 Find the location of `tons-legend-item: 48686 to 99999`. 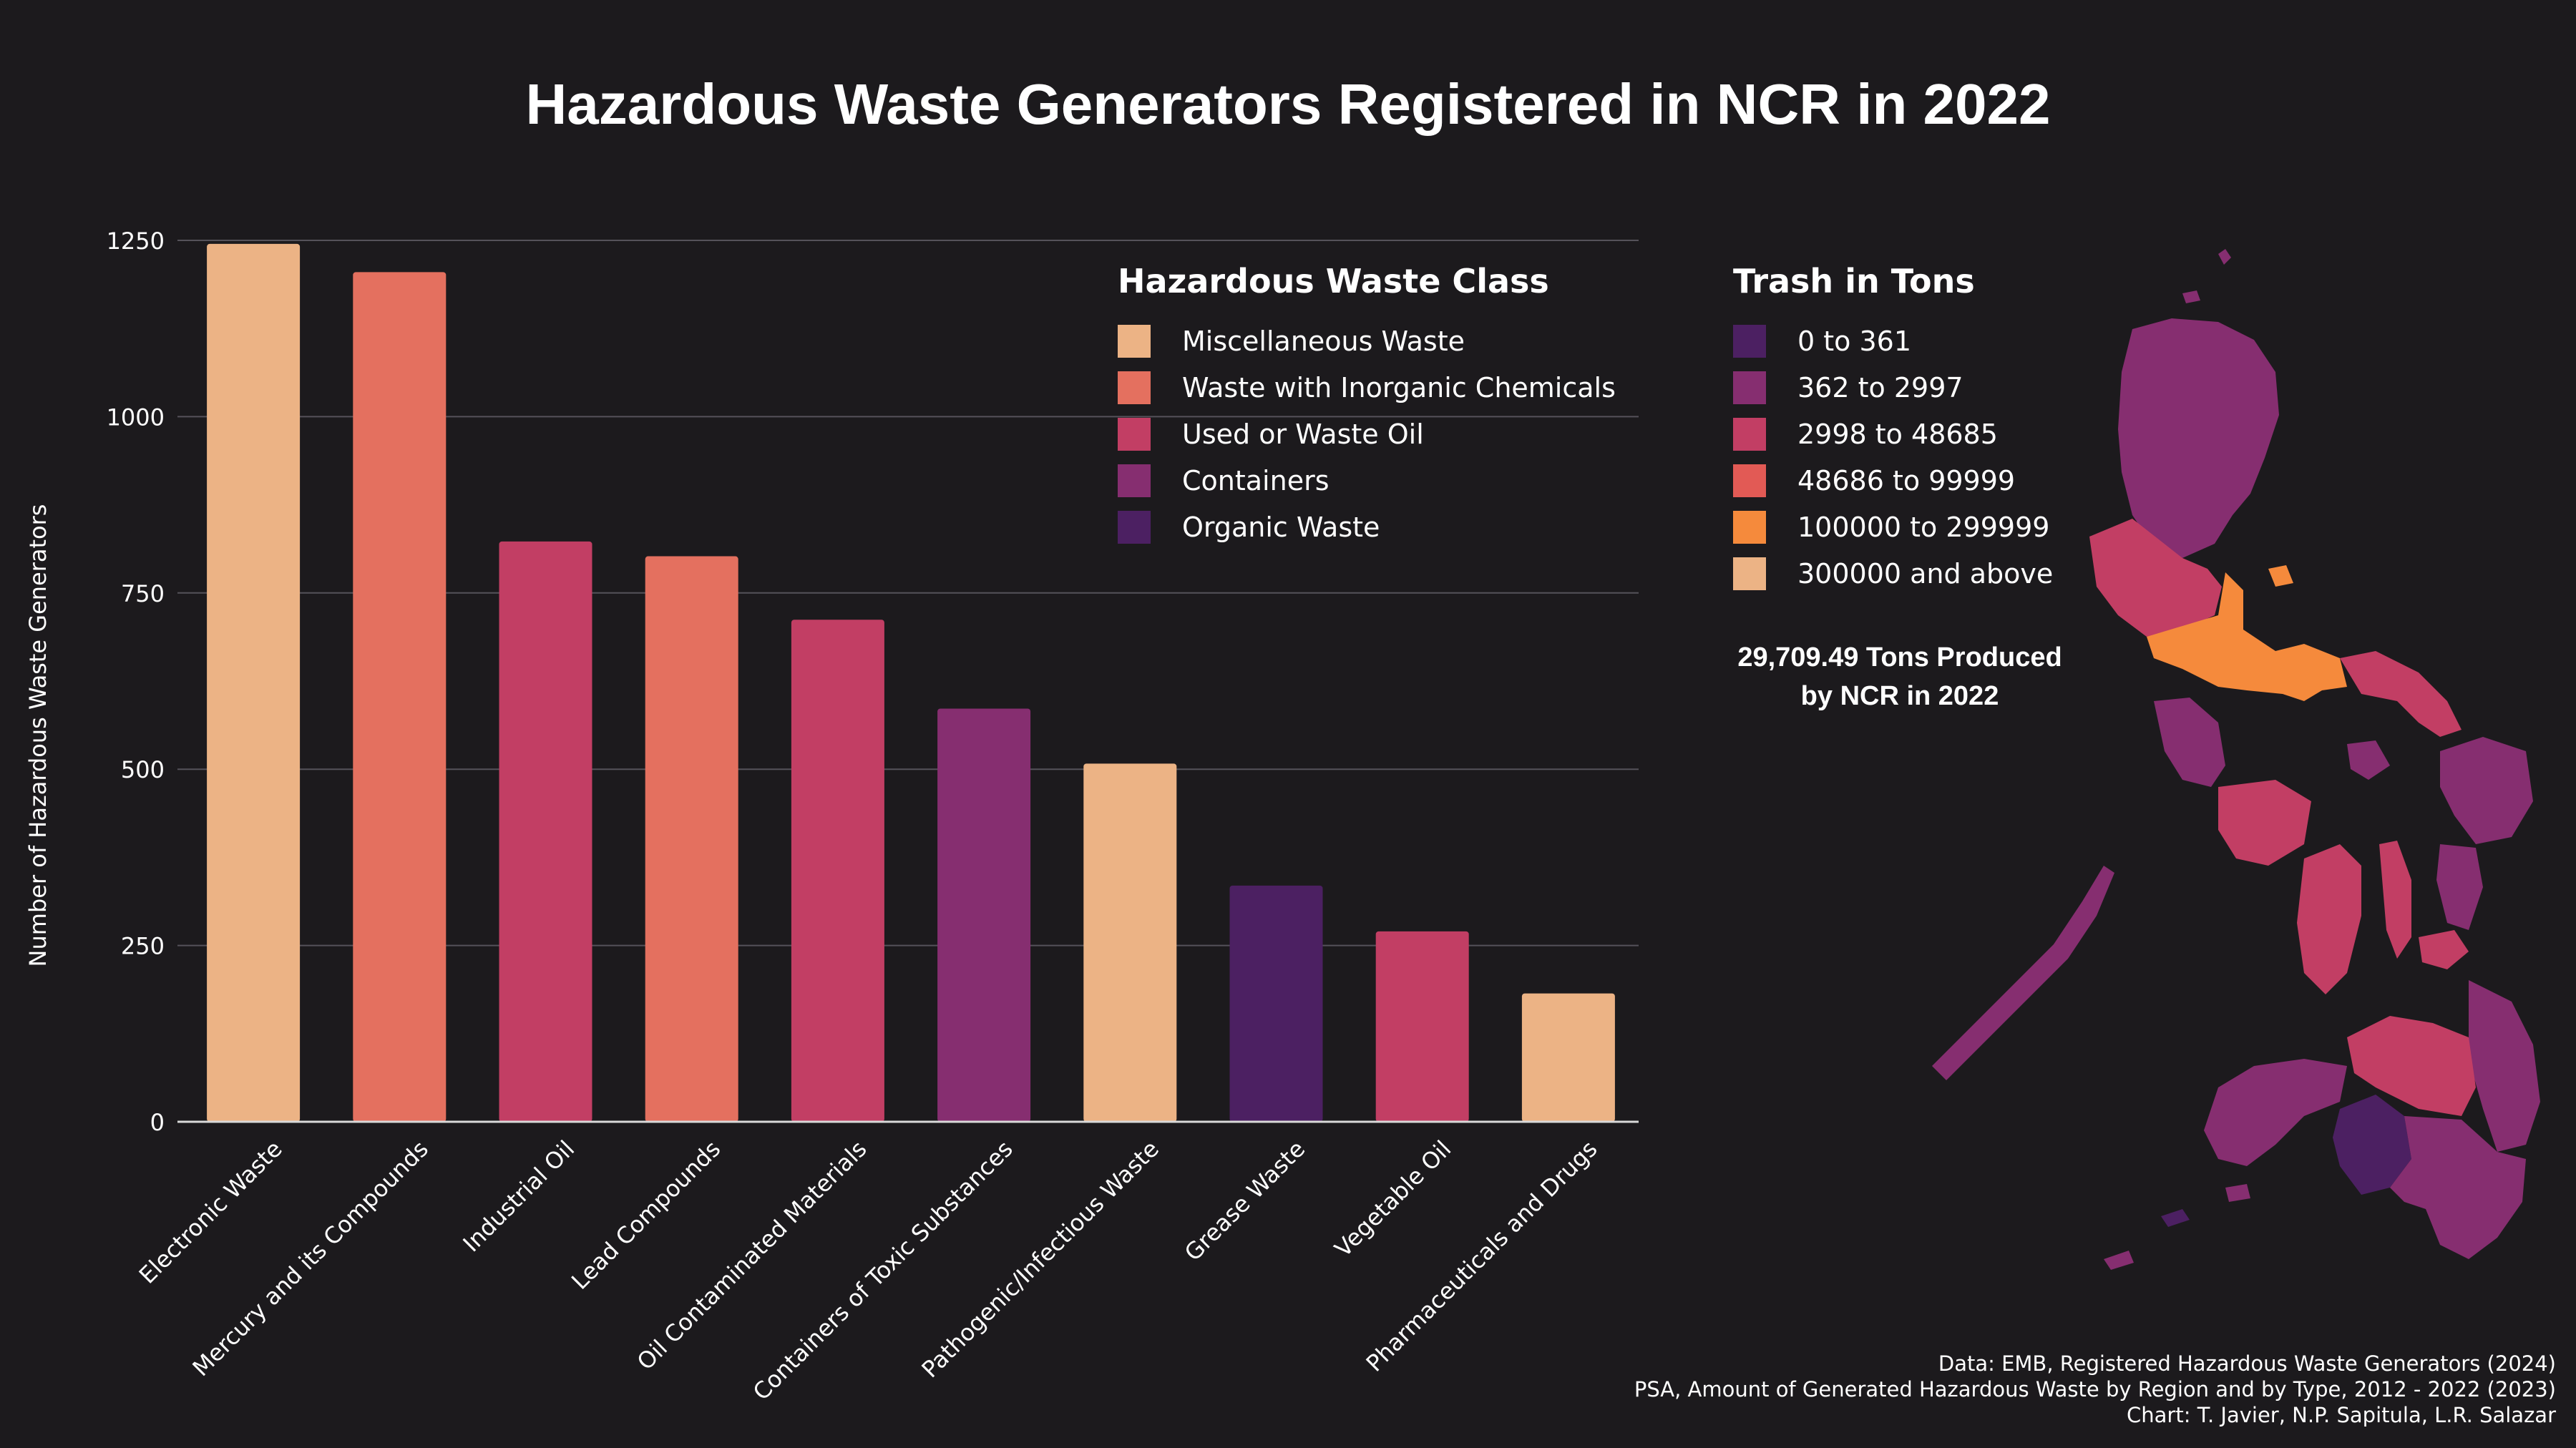

tons-legend-item: 48686 to 99999 is located at coordinates (1893, 480).